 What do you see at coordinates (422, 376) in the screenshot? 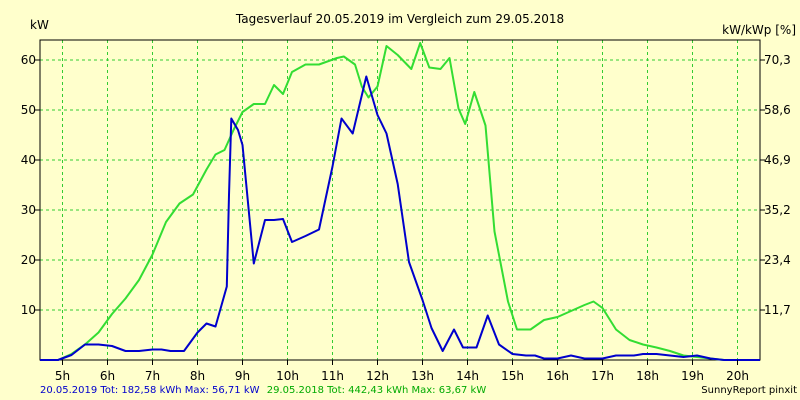
I see `x-tick-label: 13h` at bounding box center [422, 376].